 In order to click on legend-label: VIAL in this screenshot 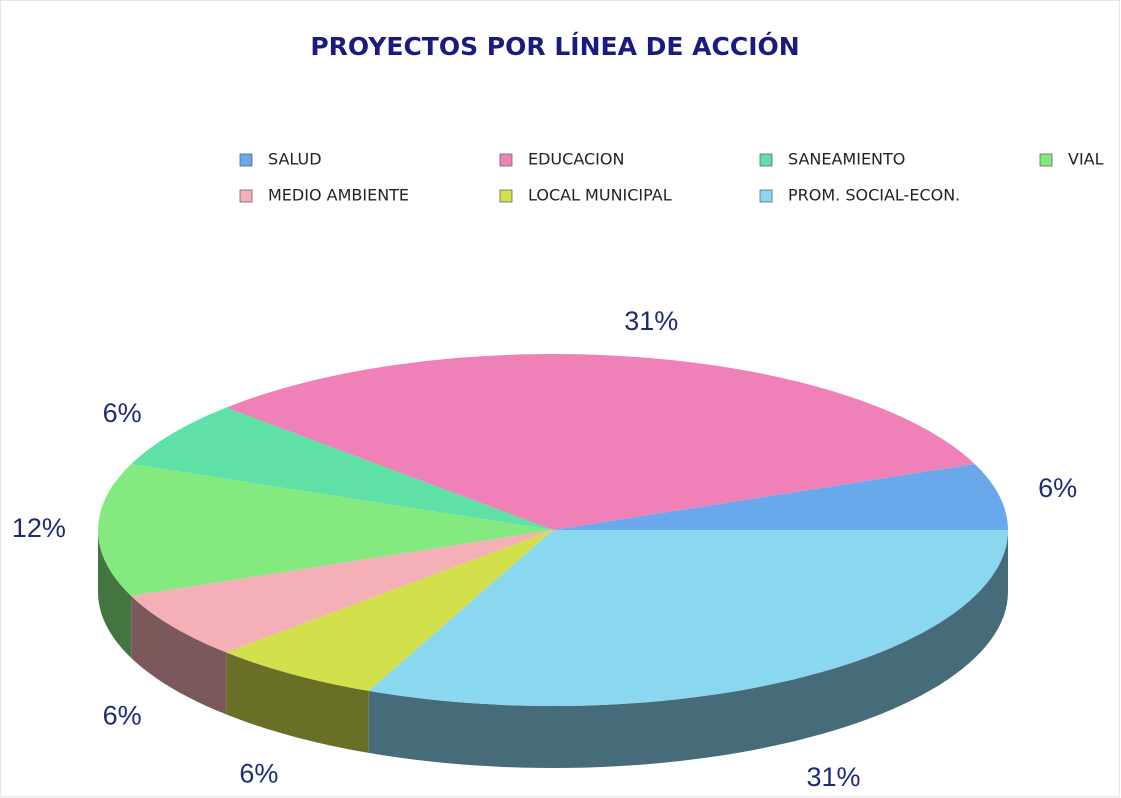, I will do `click(1086, 159)`.